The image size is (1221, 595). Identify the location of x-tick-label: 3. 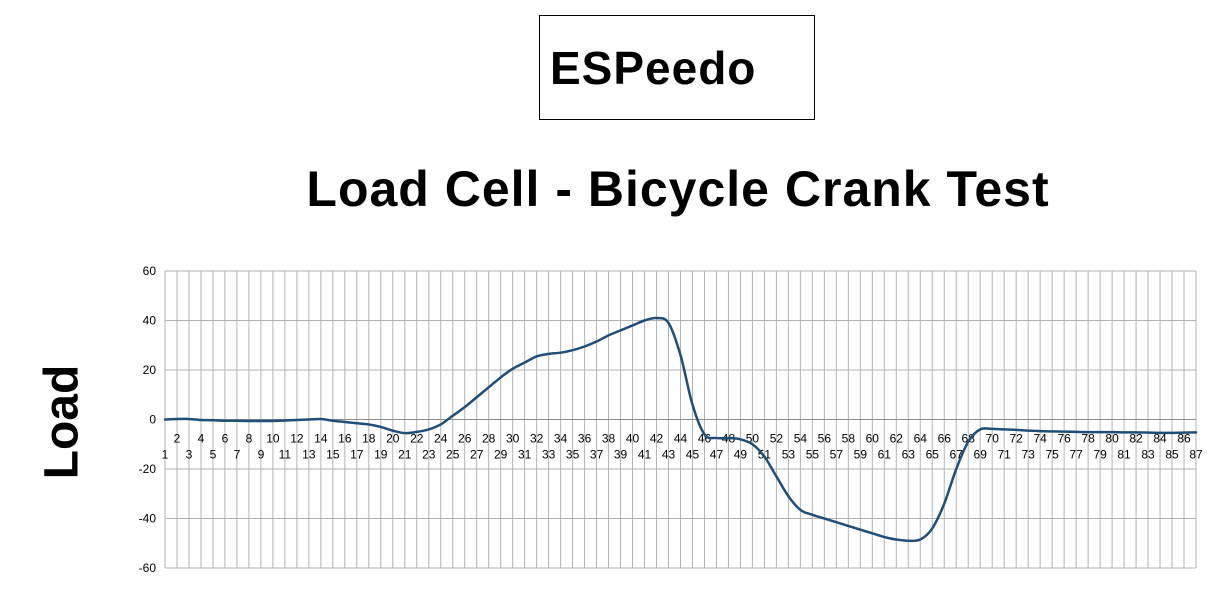
(189, 455).